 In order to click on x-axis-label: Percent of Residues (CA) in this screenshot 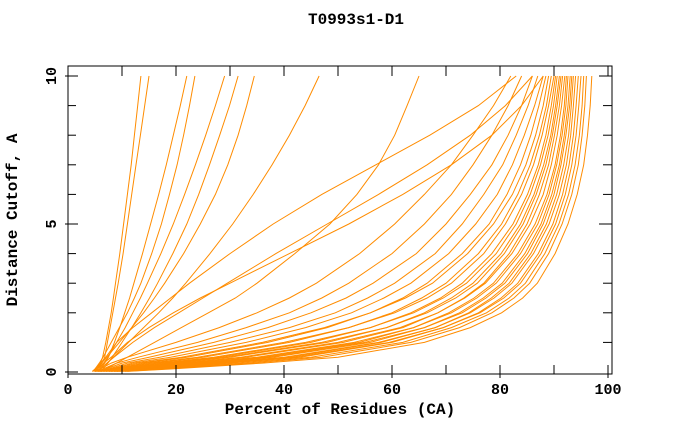, I will do `click(340, 410)`.